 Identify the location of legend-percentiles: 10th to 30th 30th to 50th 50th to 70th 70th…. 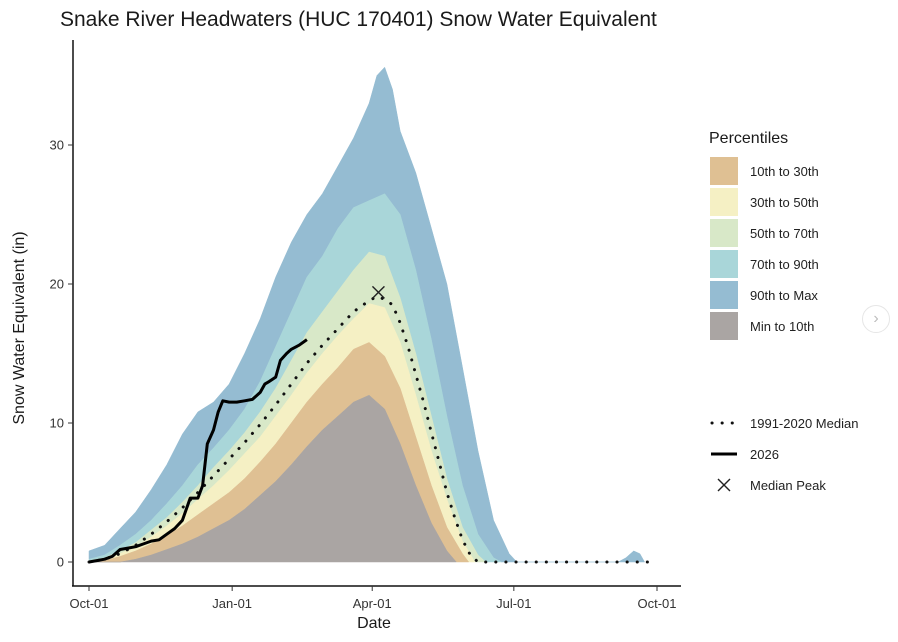
(764, 248).